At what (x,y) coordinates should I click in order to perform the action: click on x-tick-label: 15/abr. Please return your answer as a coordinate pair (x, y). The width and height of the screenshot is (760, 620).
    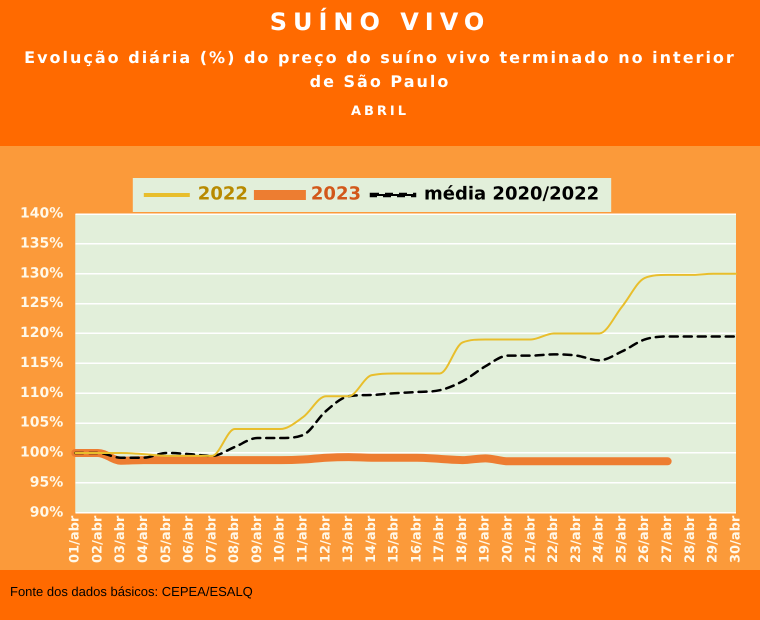
    Looking at the image, I should click on (394, 539).